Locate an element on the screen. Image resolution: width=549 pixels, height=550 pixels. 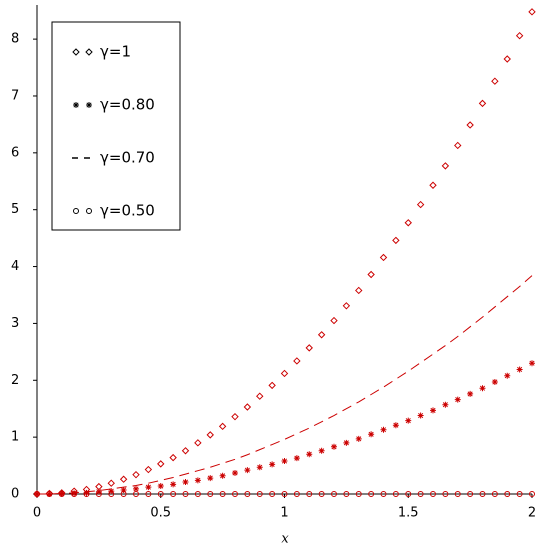
legend-label: γ=0.80 is located at coordinates (127, 105).